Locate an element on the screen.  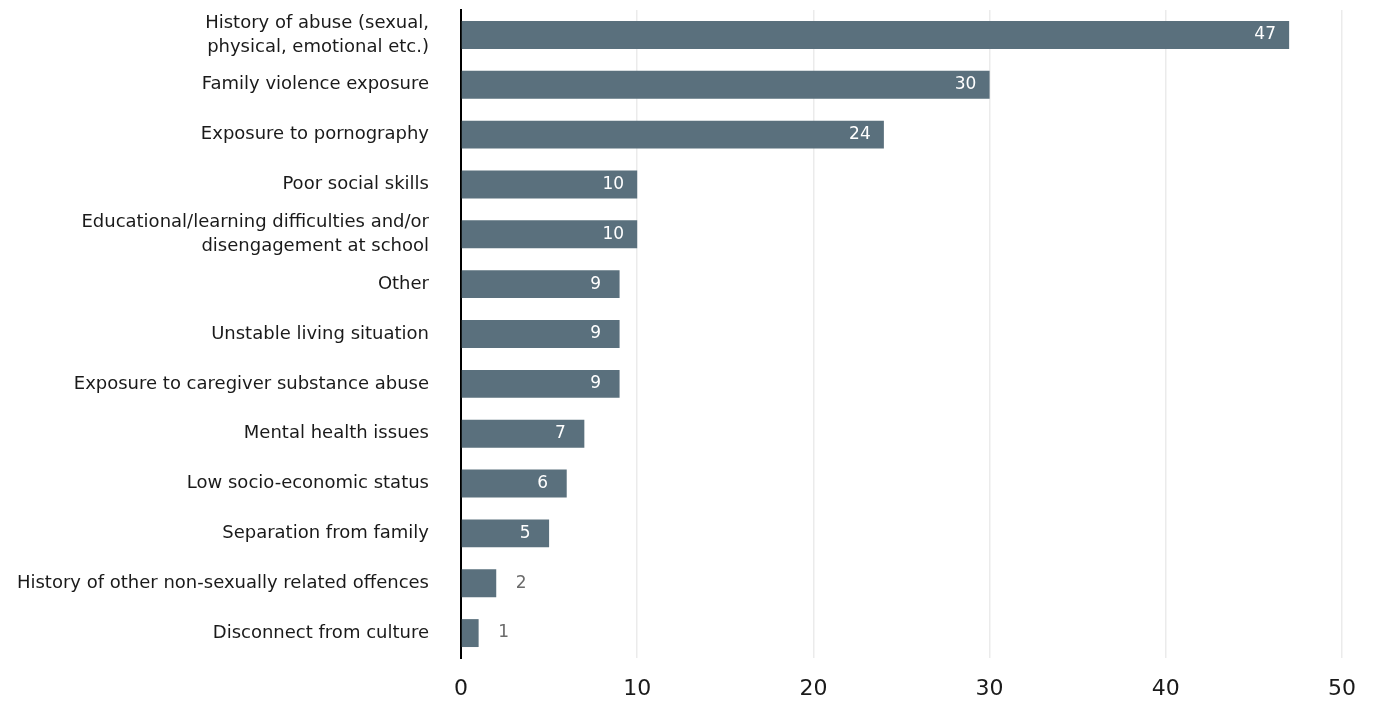
y-tick-label: Disconnect from culture is located at coordinates (320, 631).